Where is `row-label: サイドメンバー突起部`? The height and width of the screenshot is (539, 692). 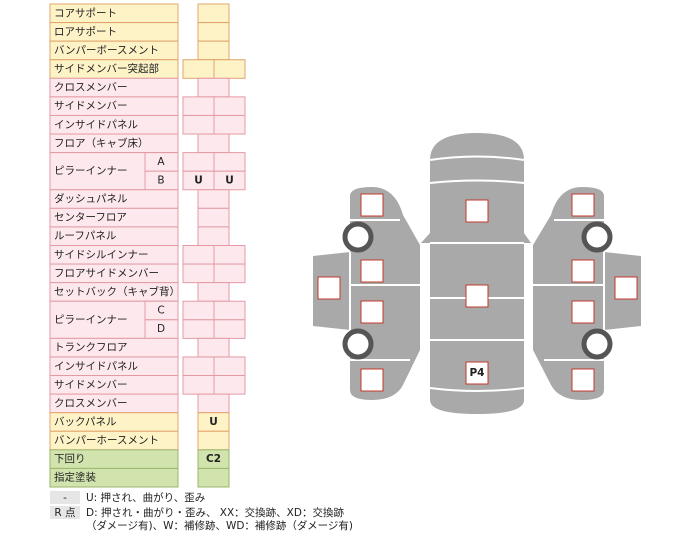 row-label: サイドメンバー突起部 is located at coordinates (106, 68).